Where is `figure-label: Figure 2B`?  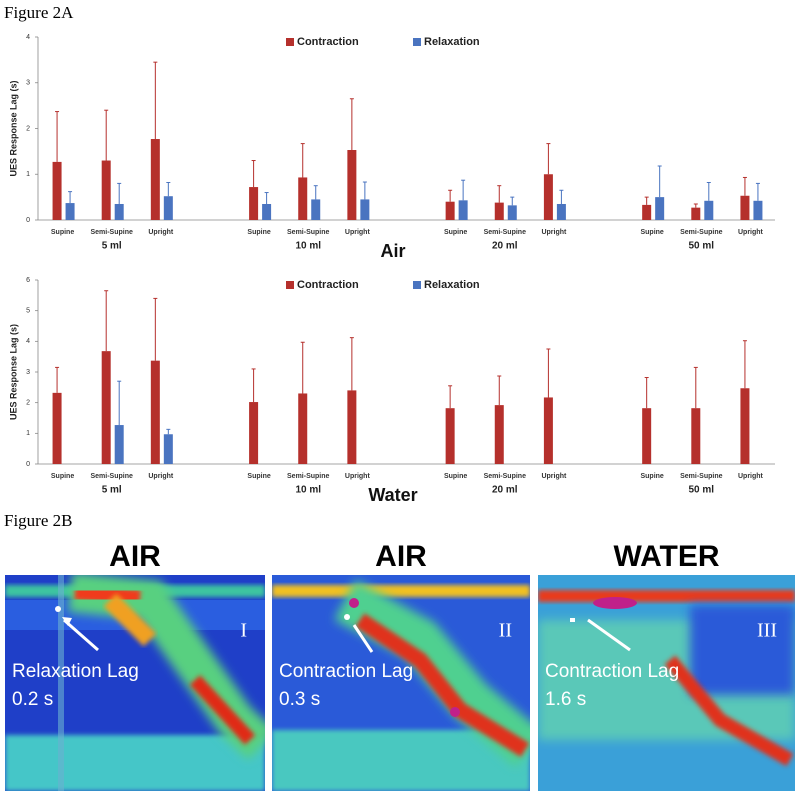 figure-label: Figure 2B is located at coordinates (38, 520).